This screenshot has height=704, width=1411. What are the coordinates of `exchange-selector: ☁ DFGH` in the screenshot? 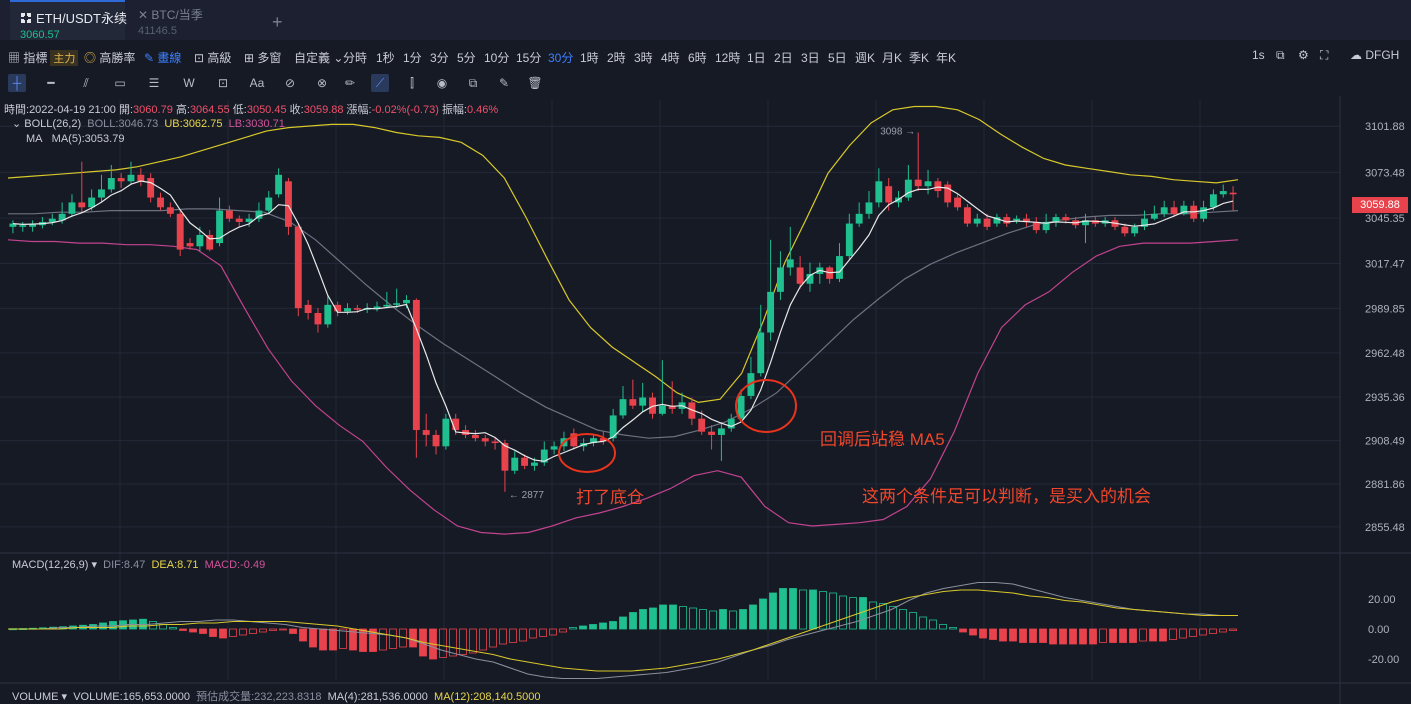 It's located at (1375, 55).